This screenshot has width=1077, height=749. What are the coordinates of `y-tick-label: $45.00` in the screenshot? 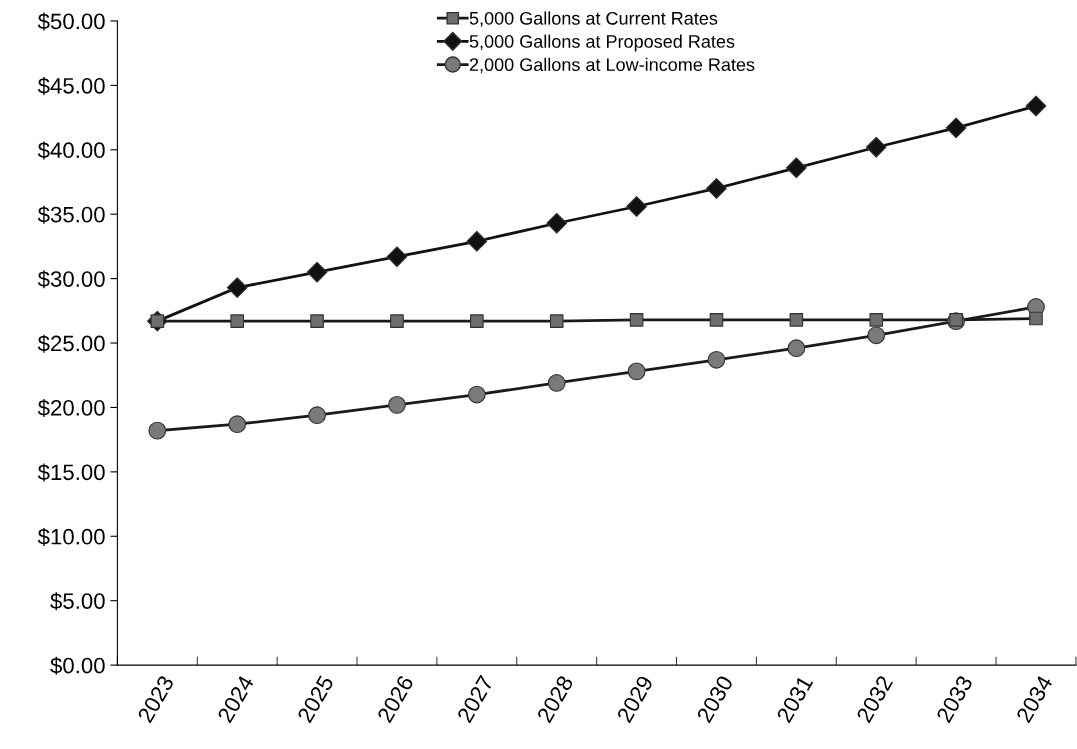 It's located at (71, 85).